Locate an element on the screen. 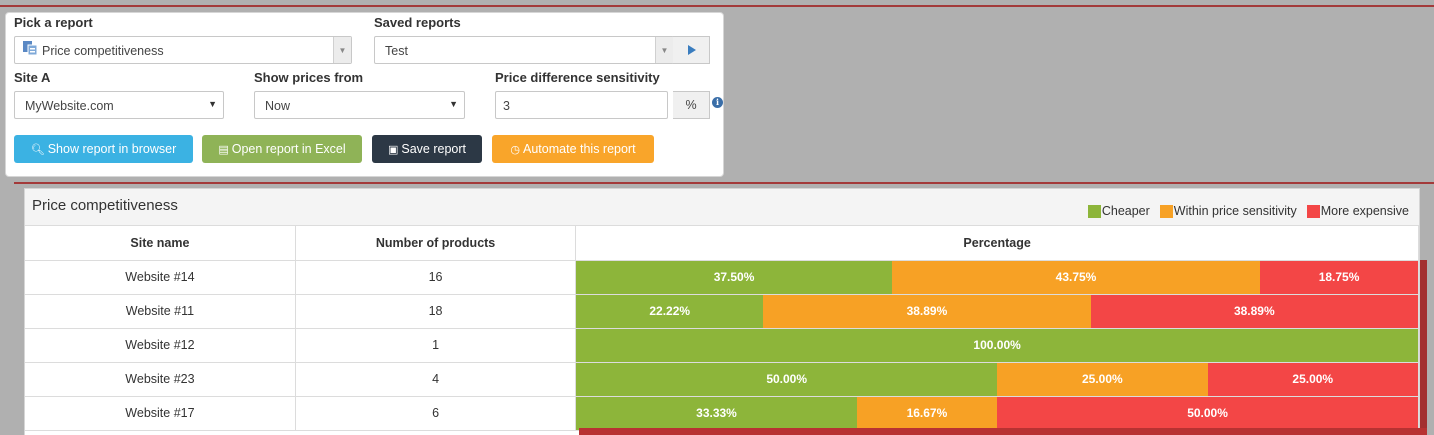 This screenshot has width=1434, height=435. automate-report-button: ◷ Automate this report is located at coordinates (573, 149).